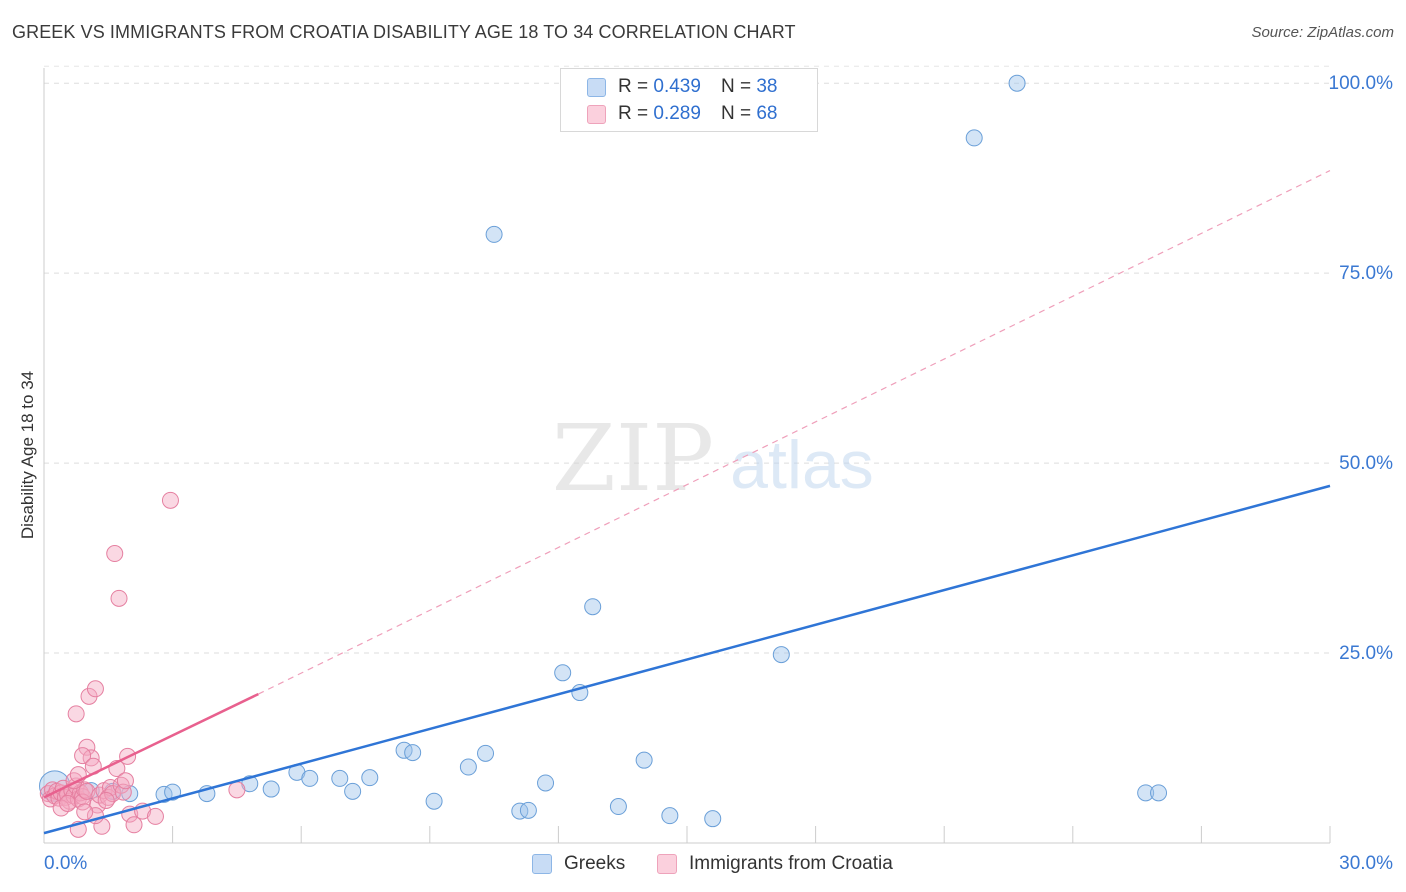 This screenshot has height=892, width=1406. I want to click on watermark: ZIP atlas, so click(713, 458).